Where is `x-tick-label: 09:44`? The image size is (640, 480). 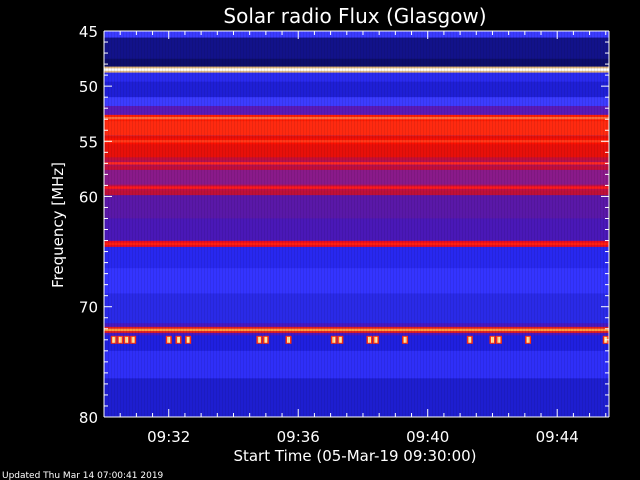 x-tick-label: 09:44 is located at coordinates (557, 437).